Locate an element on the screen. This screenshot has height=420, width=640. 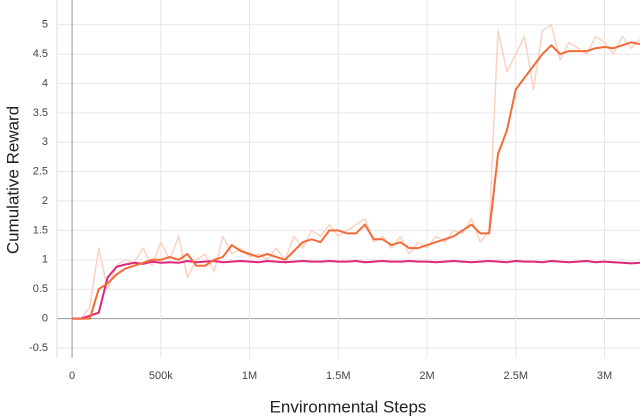
y-tick-label: 3 is located at coordinates (45, 142).